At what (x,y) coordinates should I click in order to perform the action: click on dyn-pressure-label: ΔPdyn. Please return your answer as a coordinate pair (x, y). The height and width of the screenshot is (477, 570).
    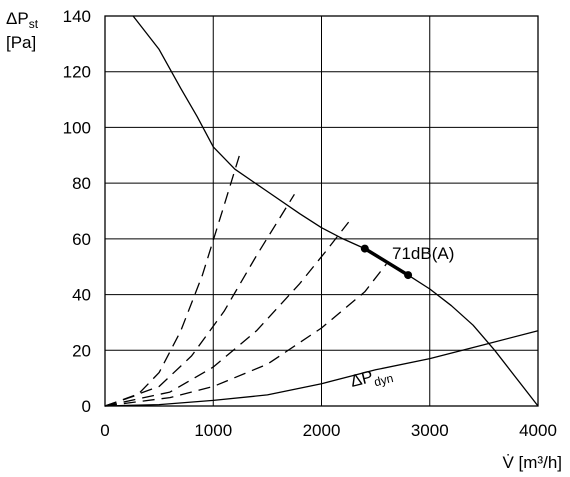
    Looking at the image, I should click on (371, 378).